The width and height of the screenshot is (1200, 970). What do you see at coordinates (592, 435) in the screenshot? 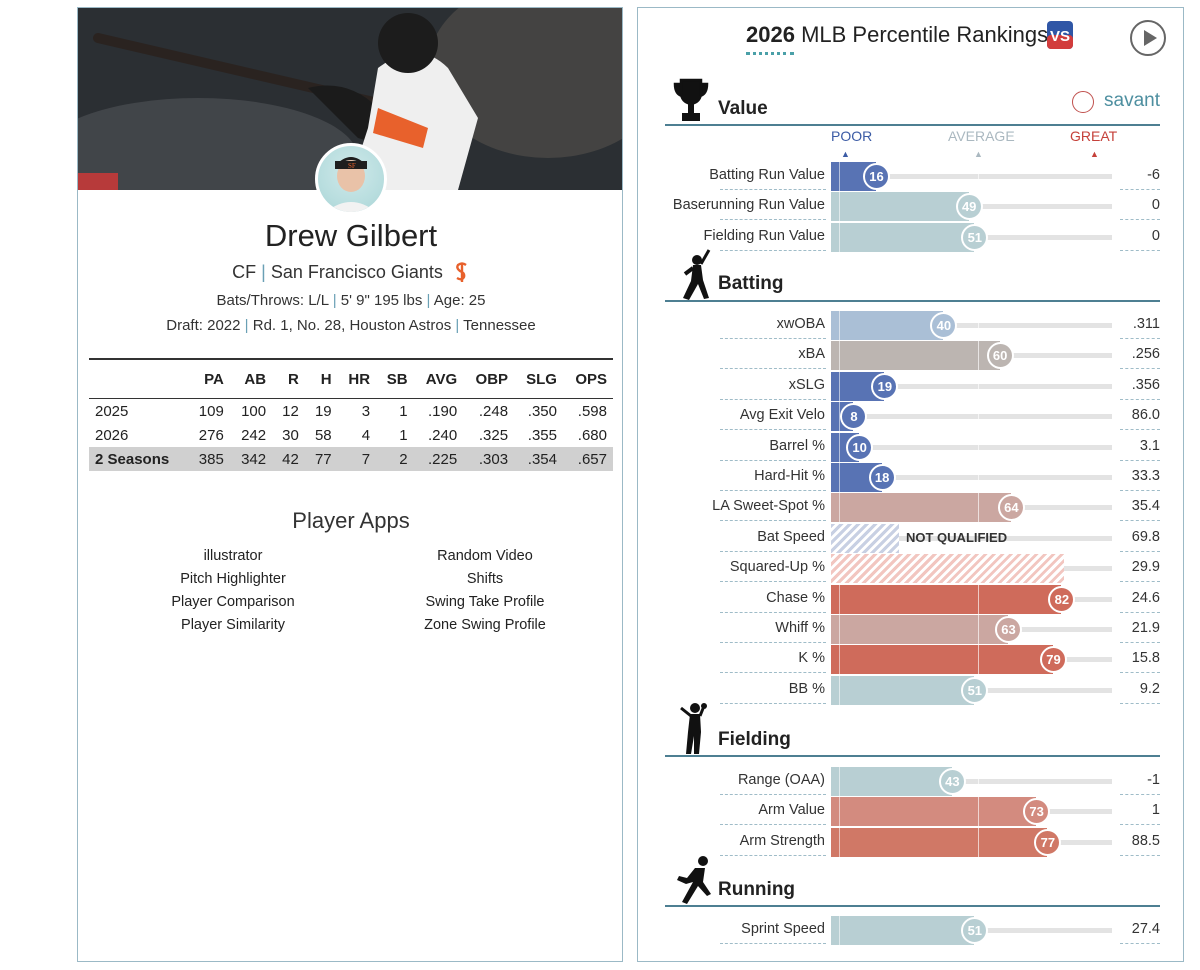
I see `table-cell: .680` at bounding box center [592, 435].